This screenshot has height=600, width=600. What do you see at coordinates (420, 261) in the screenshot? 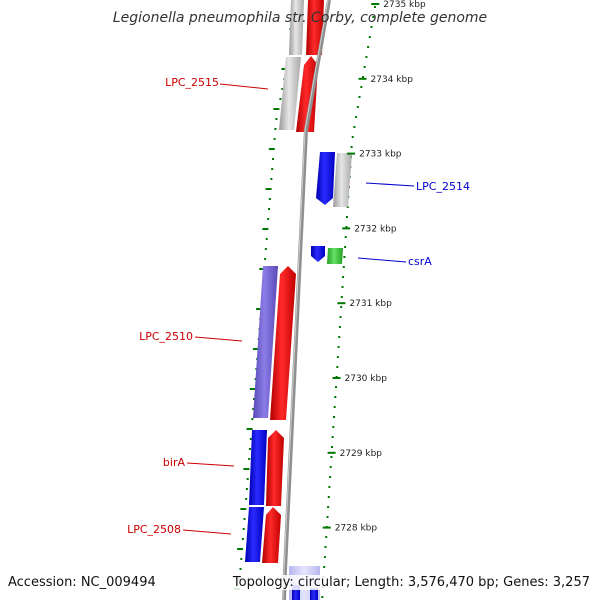
I see `gene-label: csrA` at bounding box center [420, 261].